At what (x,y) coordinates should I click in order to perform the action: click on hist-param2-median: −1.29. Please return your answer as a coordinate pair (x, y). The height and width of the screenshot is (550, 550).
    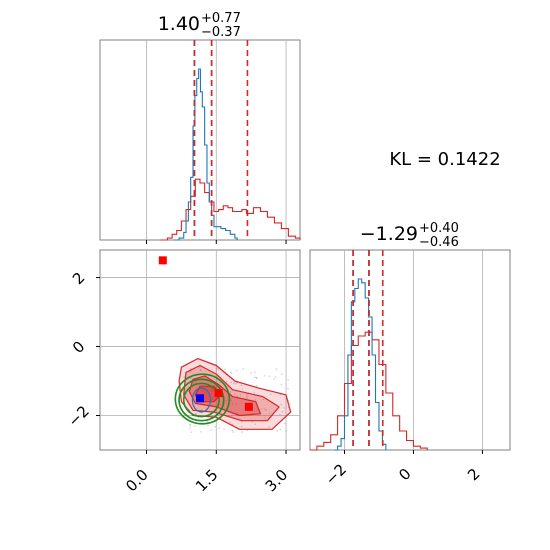
    Looking at the image, I should click on (389, 234).